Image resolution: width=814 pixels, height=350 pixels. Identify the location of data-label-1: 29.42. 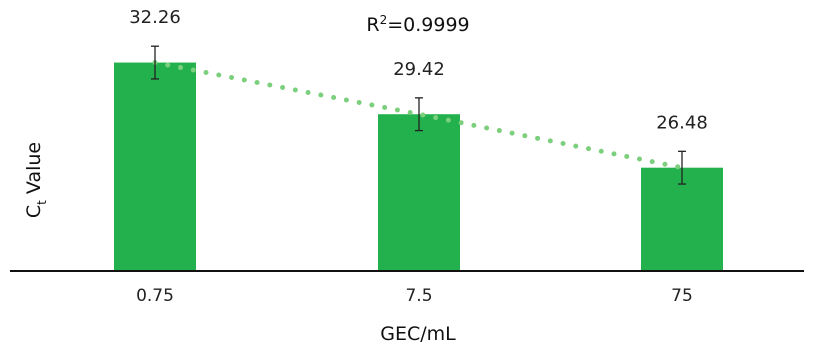
(419, 69).